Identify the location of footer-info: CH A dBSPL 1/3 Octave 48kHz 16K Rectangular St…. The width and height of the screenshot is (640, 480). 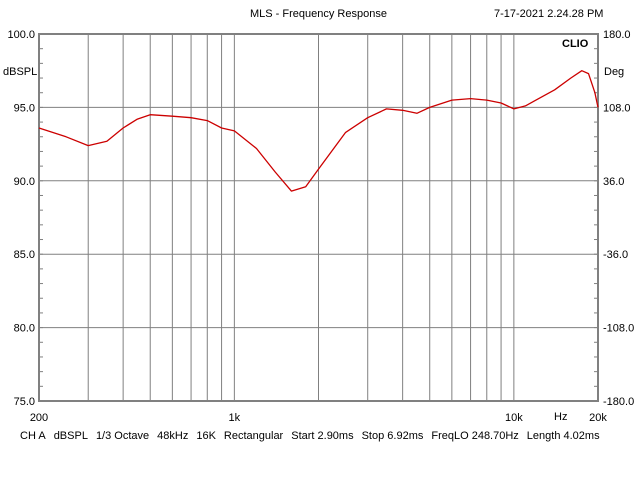
(310, 436).